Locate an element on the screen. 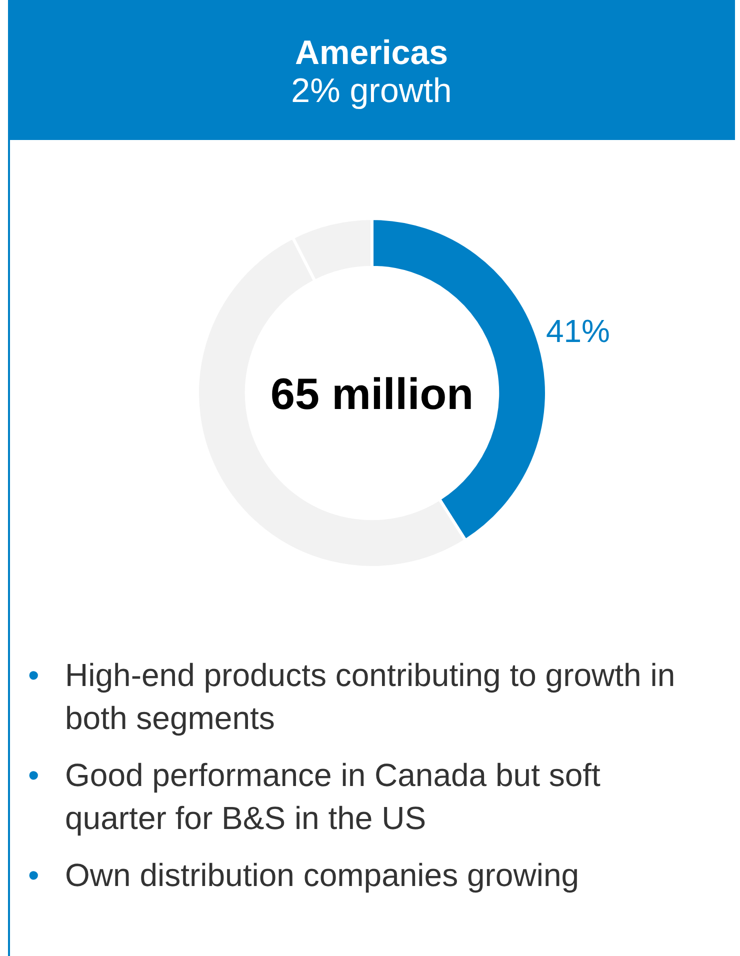  text: • High-end products contributing to growth in both segments is located at coordinates (352, 697).